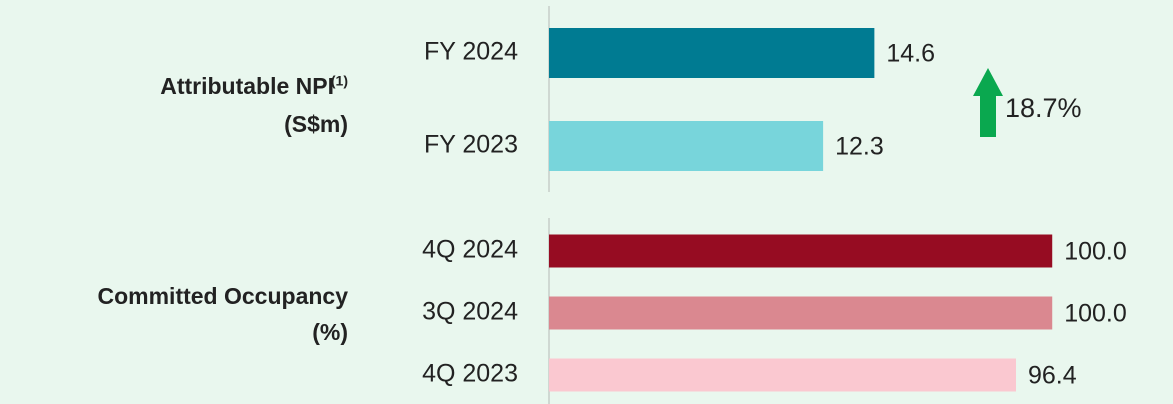 This screenshot has width=1173, height=404. What do you see at coordinates (1043, 108) in the screenshot?
I see `annotation: 18.7%` at bounding box center [1043, 108].